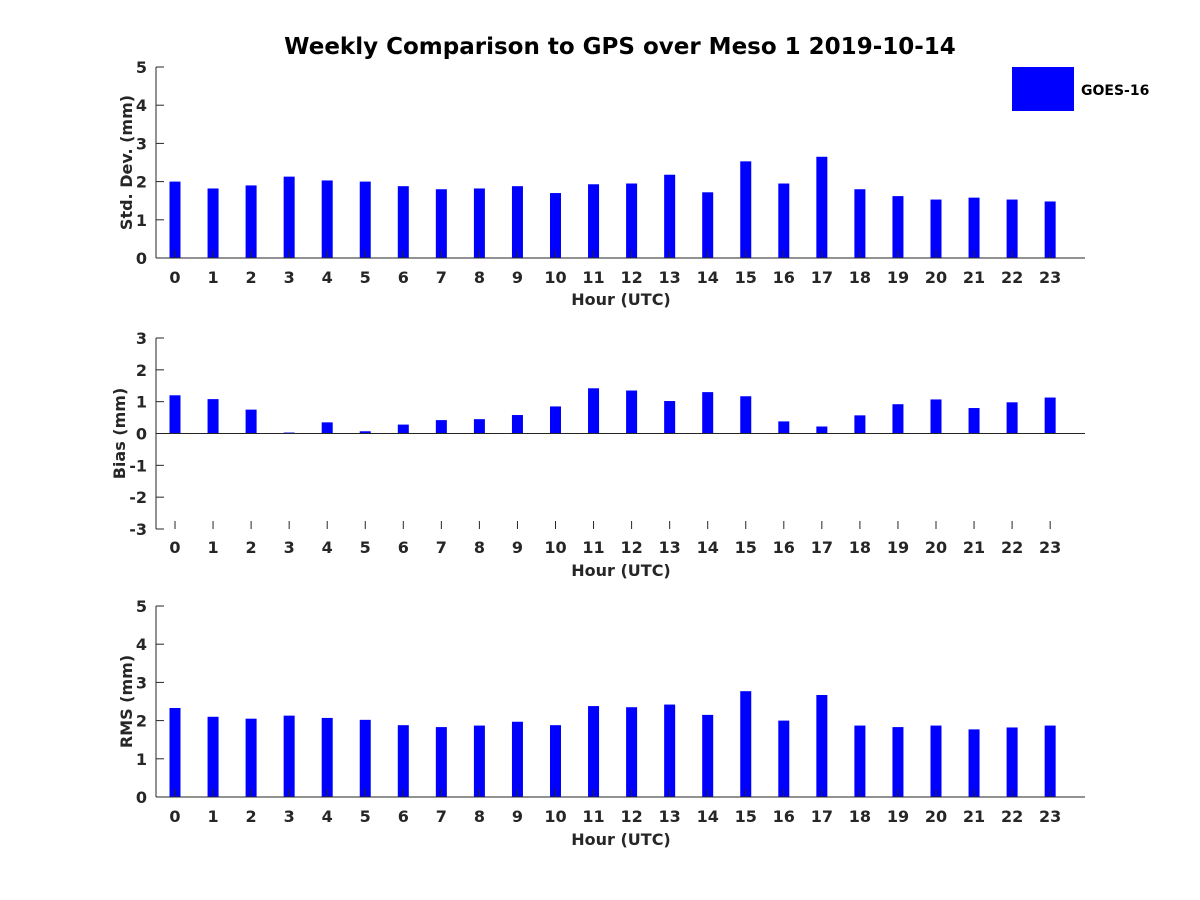  What do you see at coordinates (784, 277) in the screenshot?
I see `std-x-tick-label: 16` at bounding box center [784, 277].